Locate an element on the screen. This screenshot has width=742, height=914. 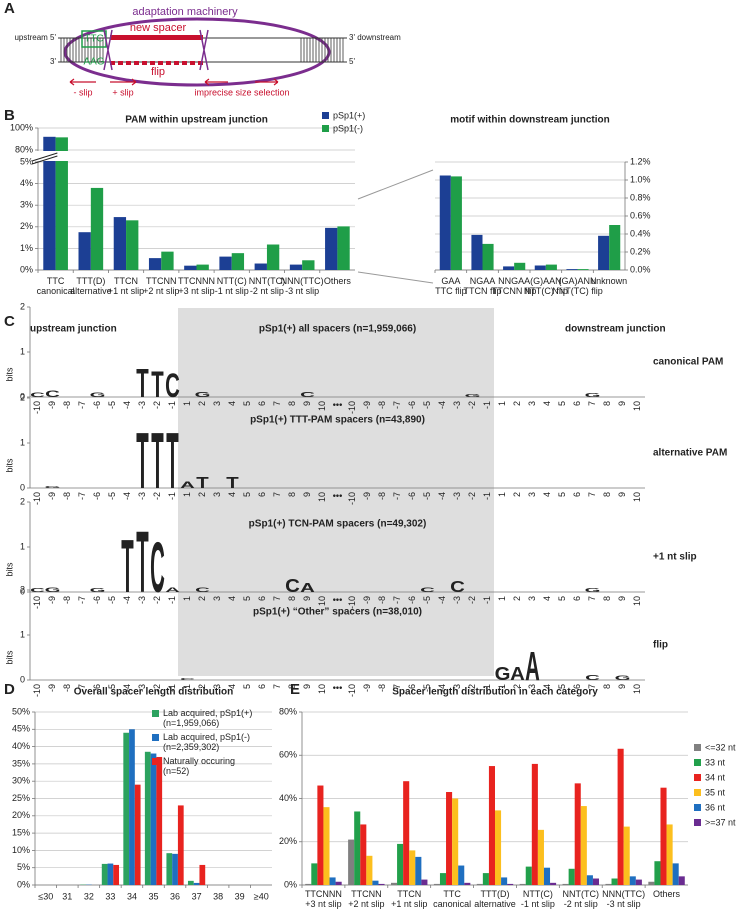
y-tick-label: 2 is located at coordinates (22, 397).